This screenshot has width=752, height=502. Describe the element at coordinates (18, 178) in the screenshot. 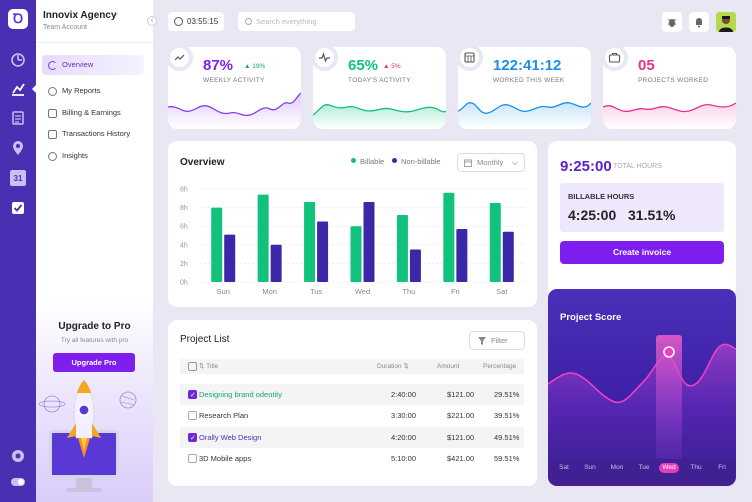

I see `calendar-icon: 31` at that location.